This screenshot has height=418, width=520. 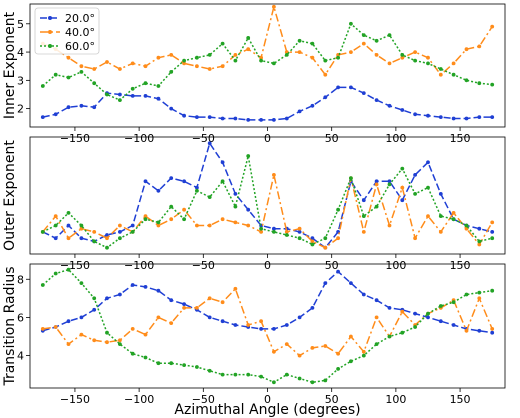 I want to click on legend-label: 40.0°, so click(x=80, y=32).